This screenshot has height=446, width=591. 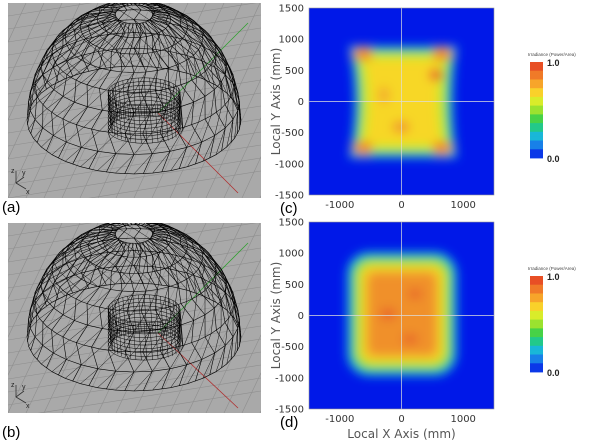 I want to click on panel-label-a: (a), so click(x=11, y=207).